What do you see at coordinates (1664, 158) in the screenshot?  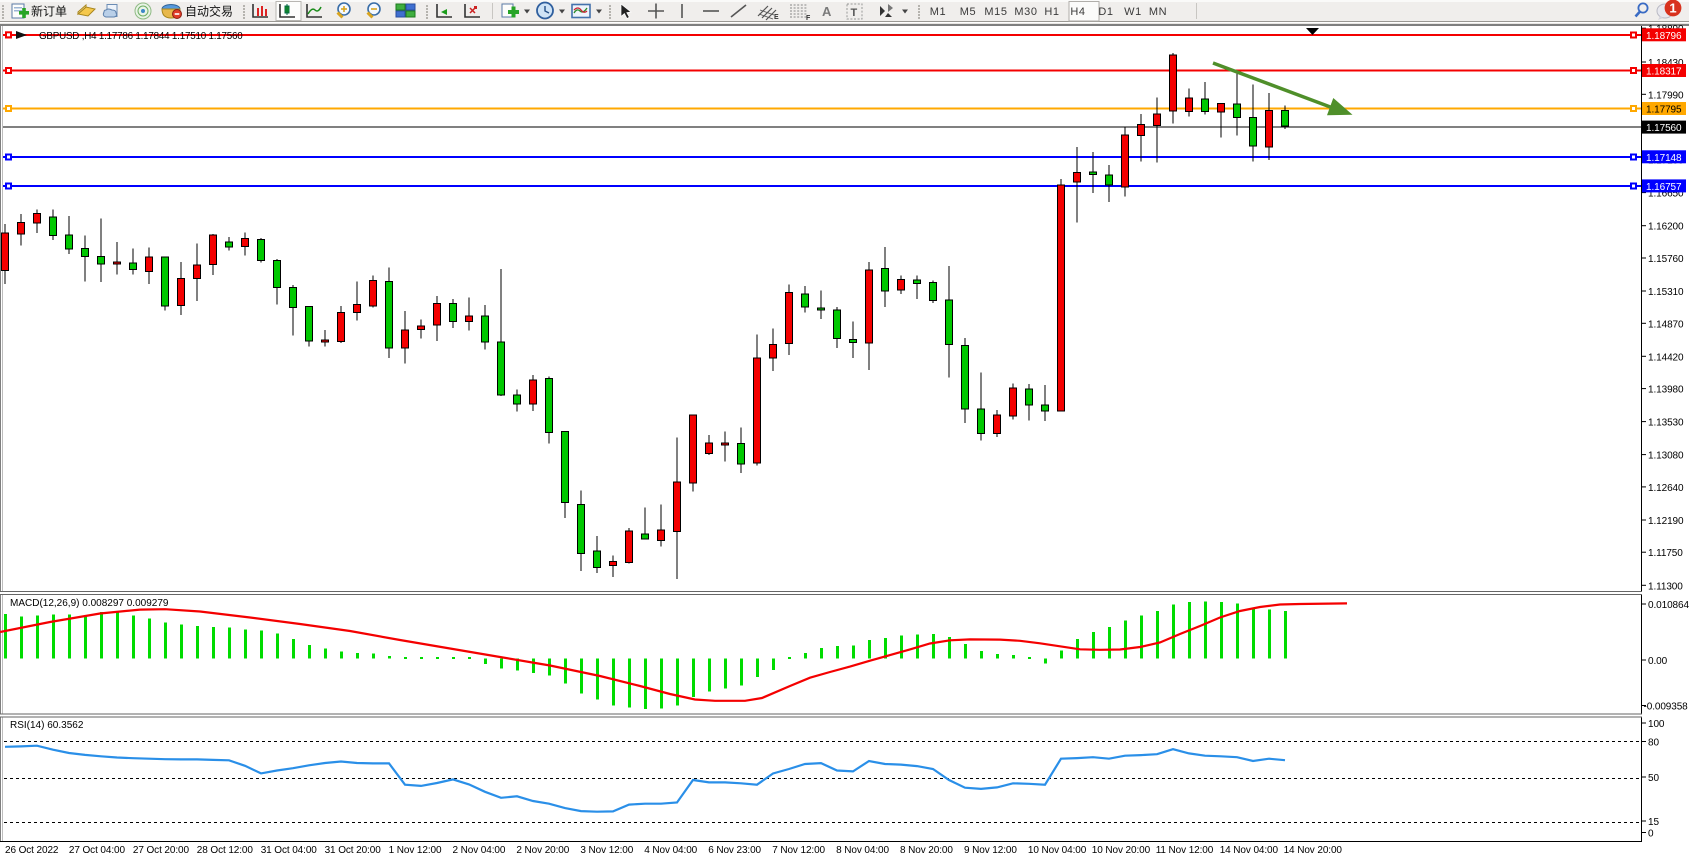 I see `svg-text: 1.17148` at bounding box center [1664, 158].